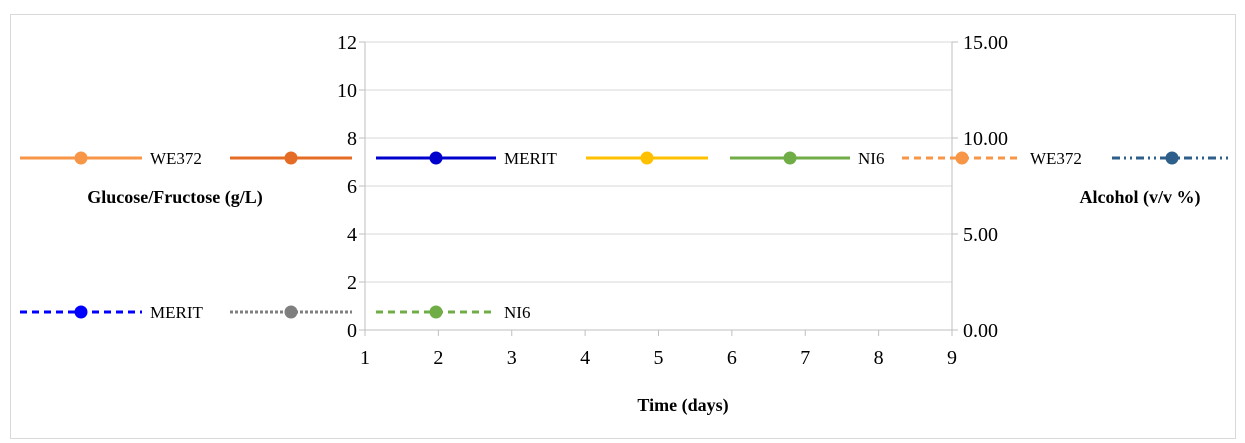 This screenshot has width=1245, height=443. I want to click on y-tick-label: 0, so click(352, 331).